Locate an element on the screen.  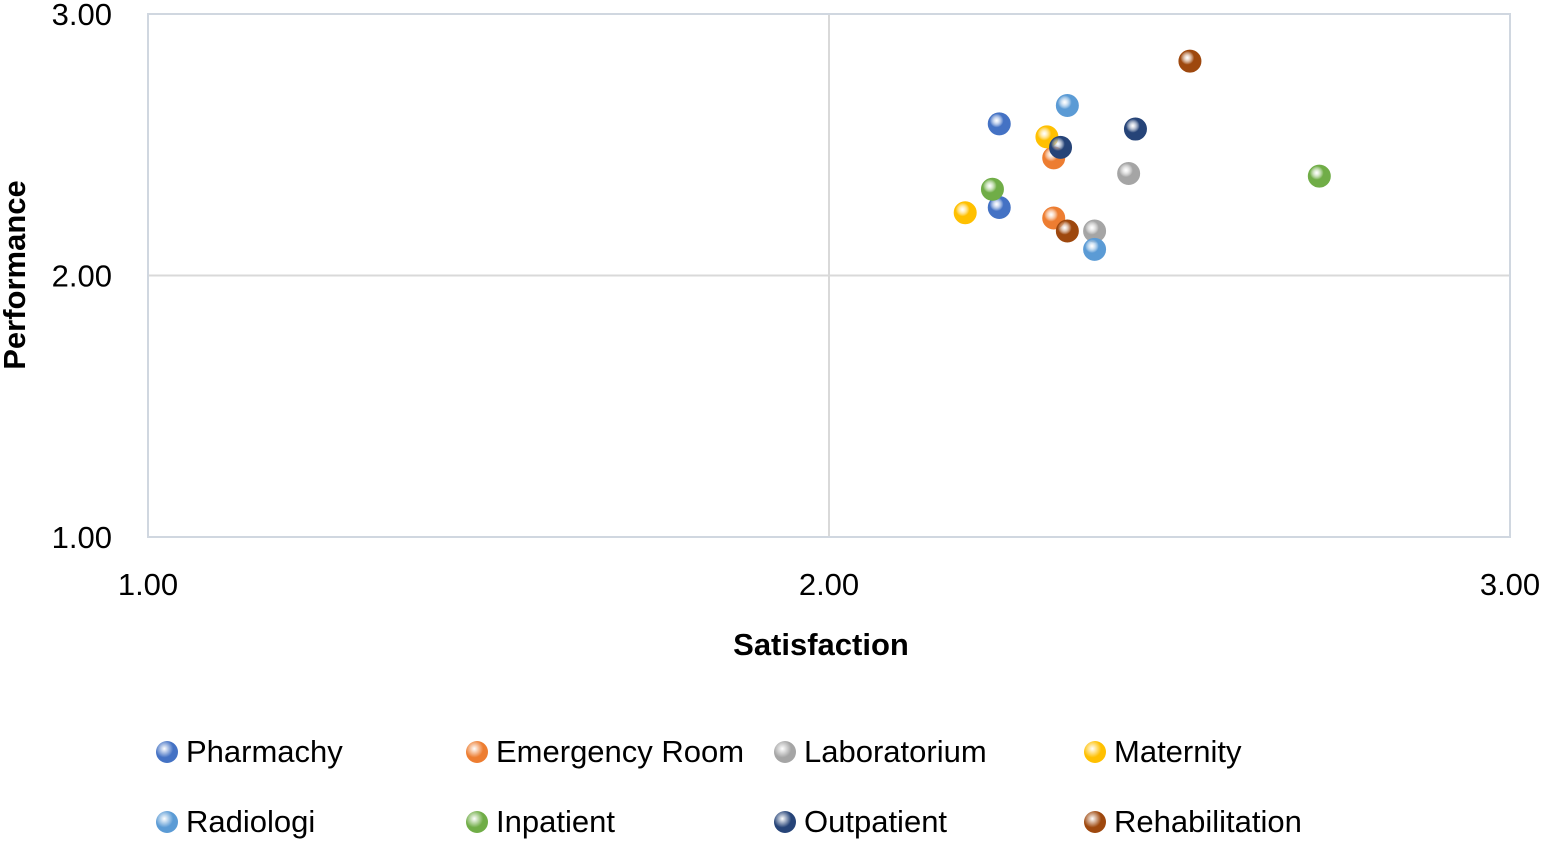
legend-item: Maternity is located at coordinates (1162, 752).